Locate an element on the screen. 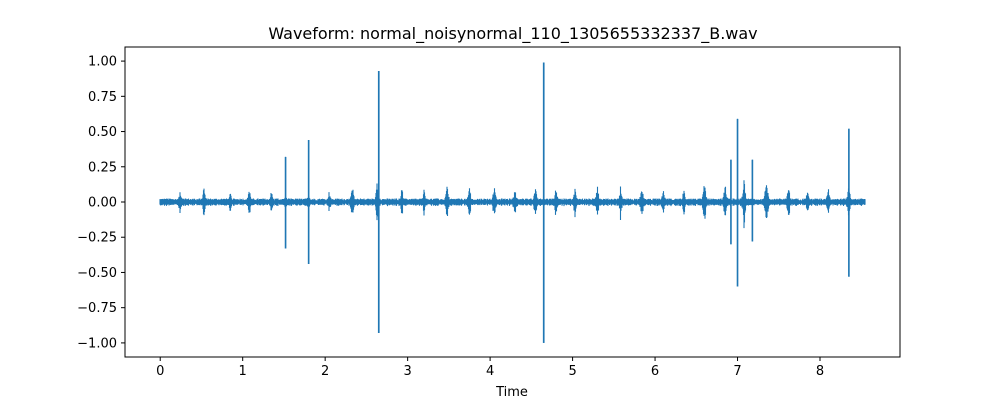  x-tick-label: 1 is located at coordinates (243, 371).